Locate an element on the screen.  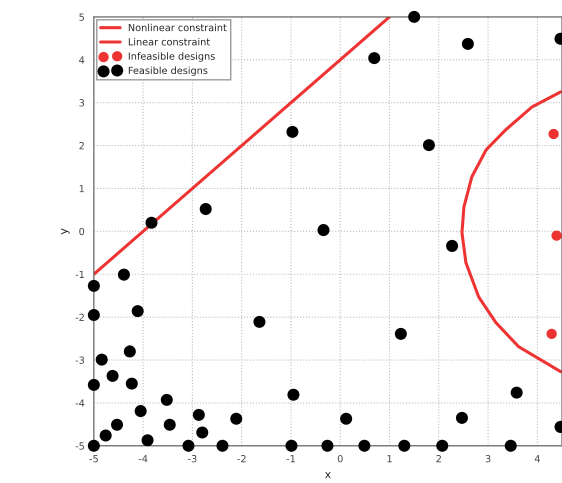
x-tick-label: -5 is located at coordinates (93, 458).